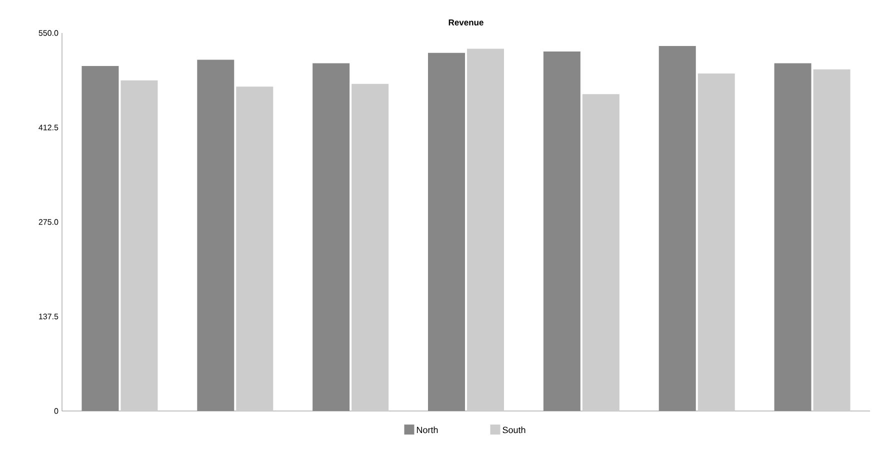  I want to click on y-tick-label: 412.5, so click(48, 127).